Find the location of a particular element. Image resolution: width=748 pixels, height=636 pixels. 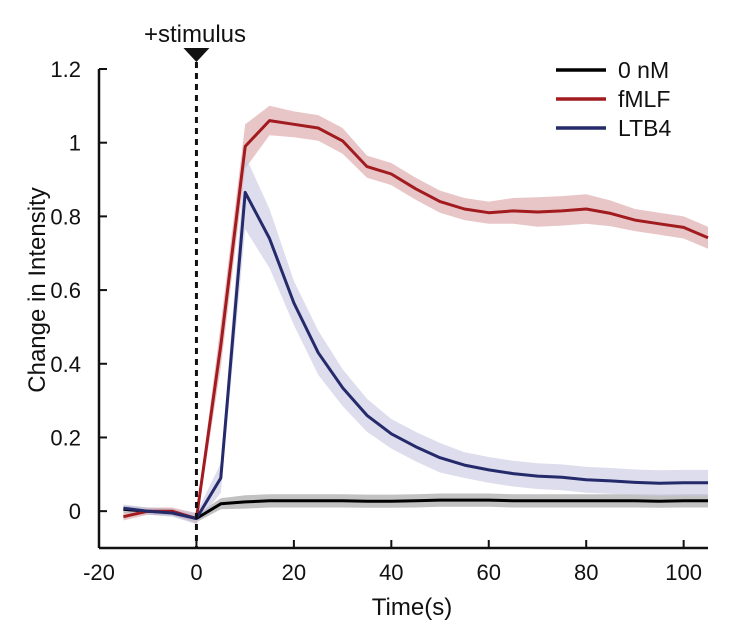

legend: 0 nM fMLF LTB4 is located at coordinates (613, 99).